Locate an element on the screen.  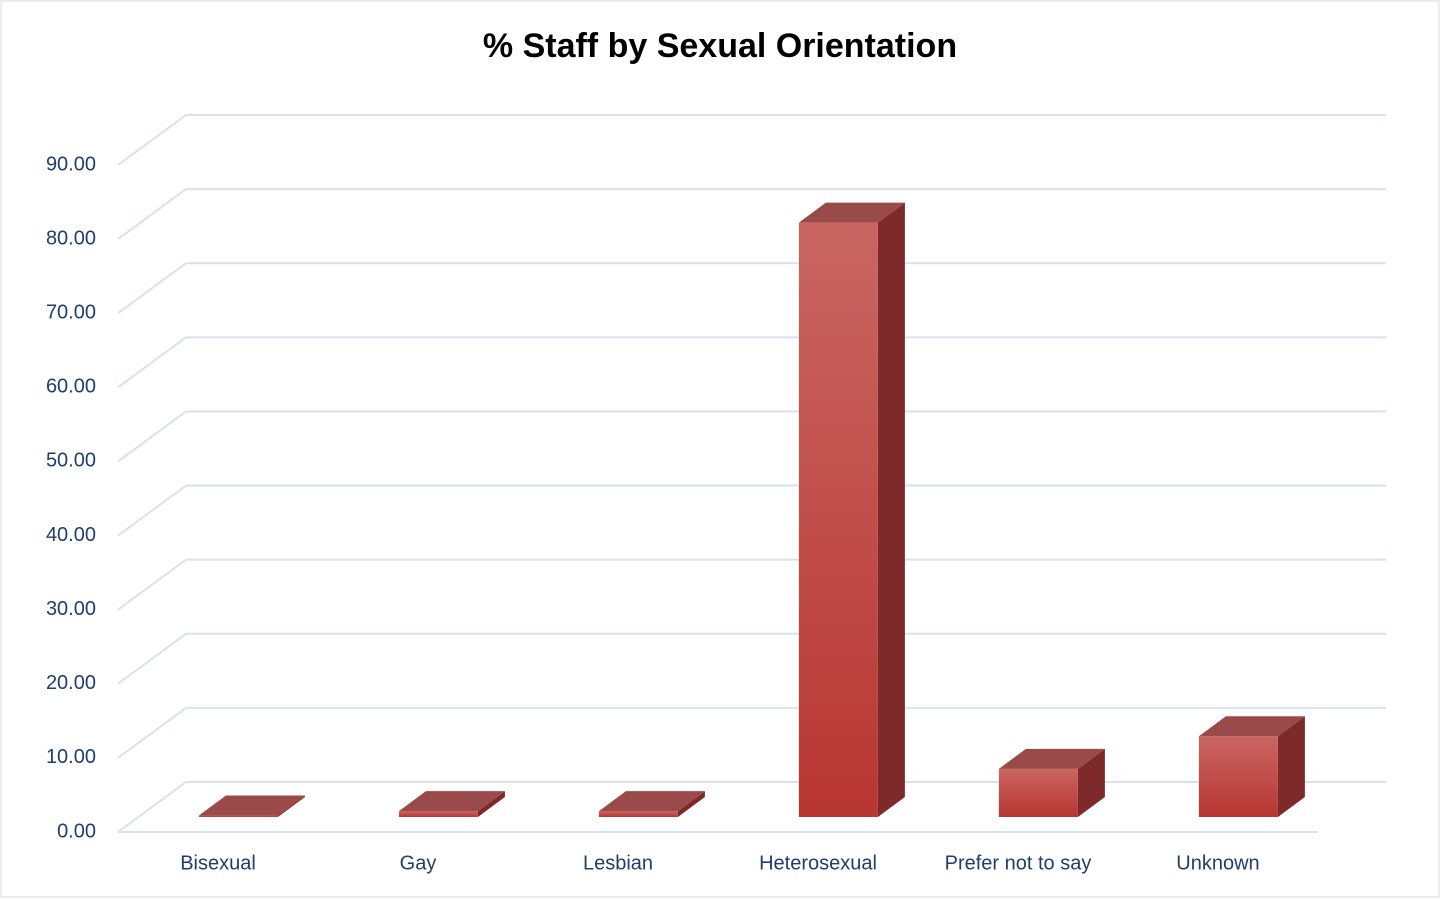
x-tick-label: Lesbian is located at coordinates (618, 863).